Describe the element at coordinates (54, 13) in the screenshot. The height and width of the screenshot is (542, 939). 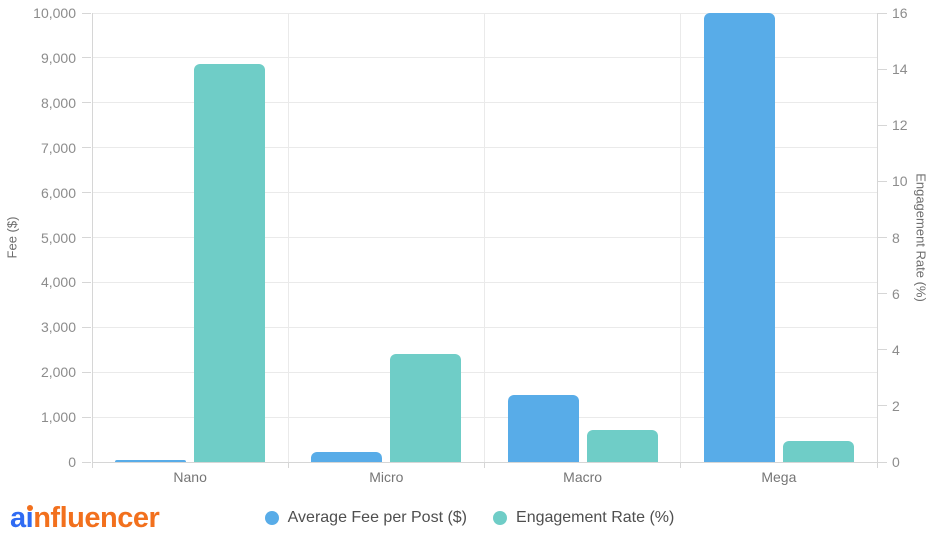
I see `left-axis-tick-label: 10,000` at that location.